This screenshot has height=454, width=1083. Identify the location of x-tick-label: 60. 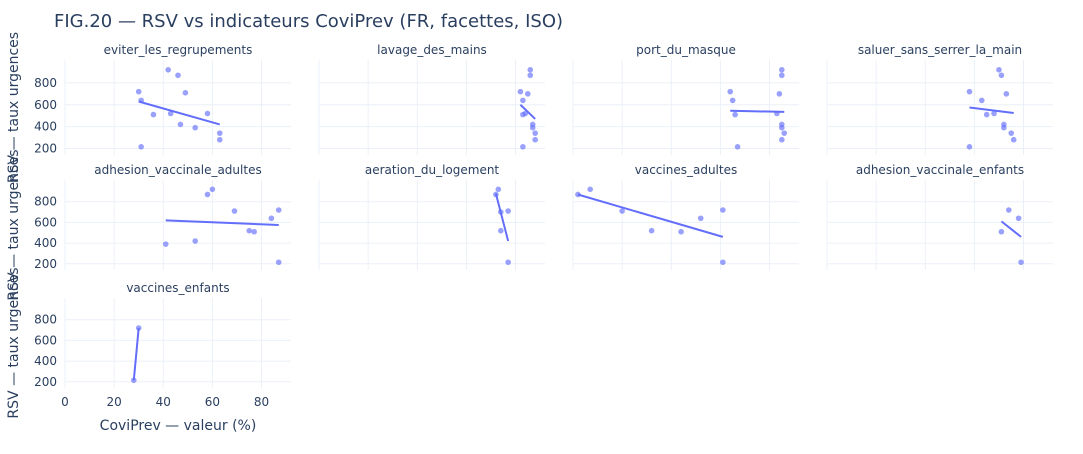
(212, 402).